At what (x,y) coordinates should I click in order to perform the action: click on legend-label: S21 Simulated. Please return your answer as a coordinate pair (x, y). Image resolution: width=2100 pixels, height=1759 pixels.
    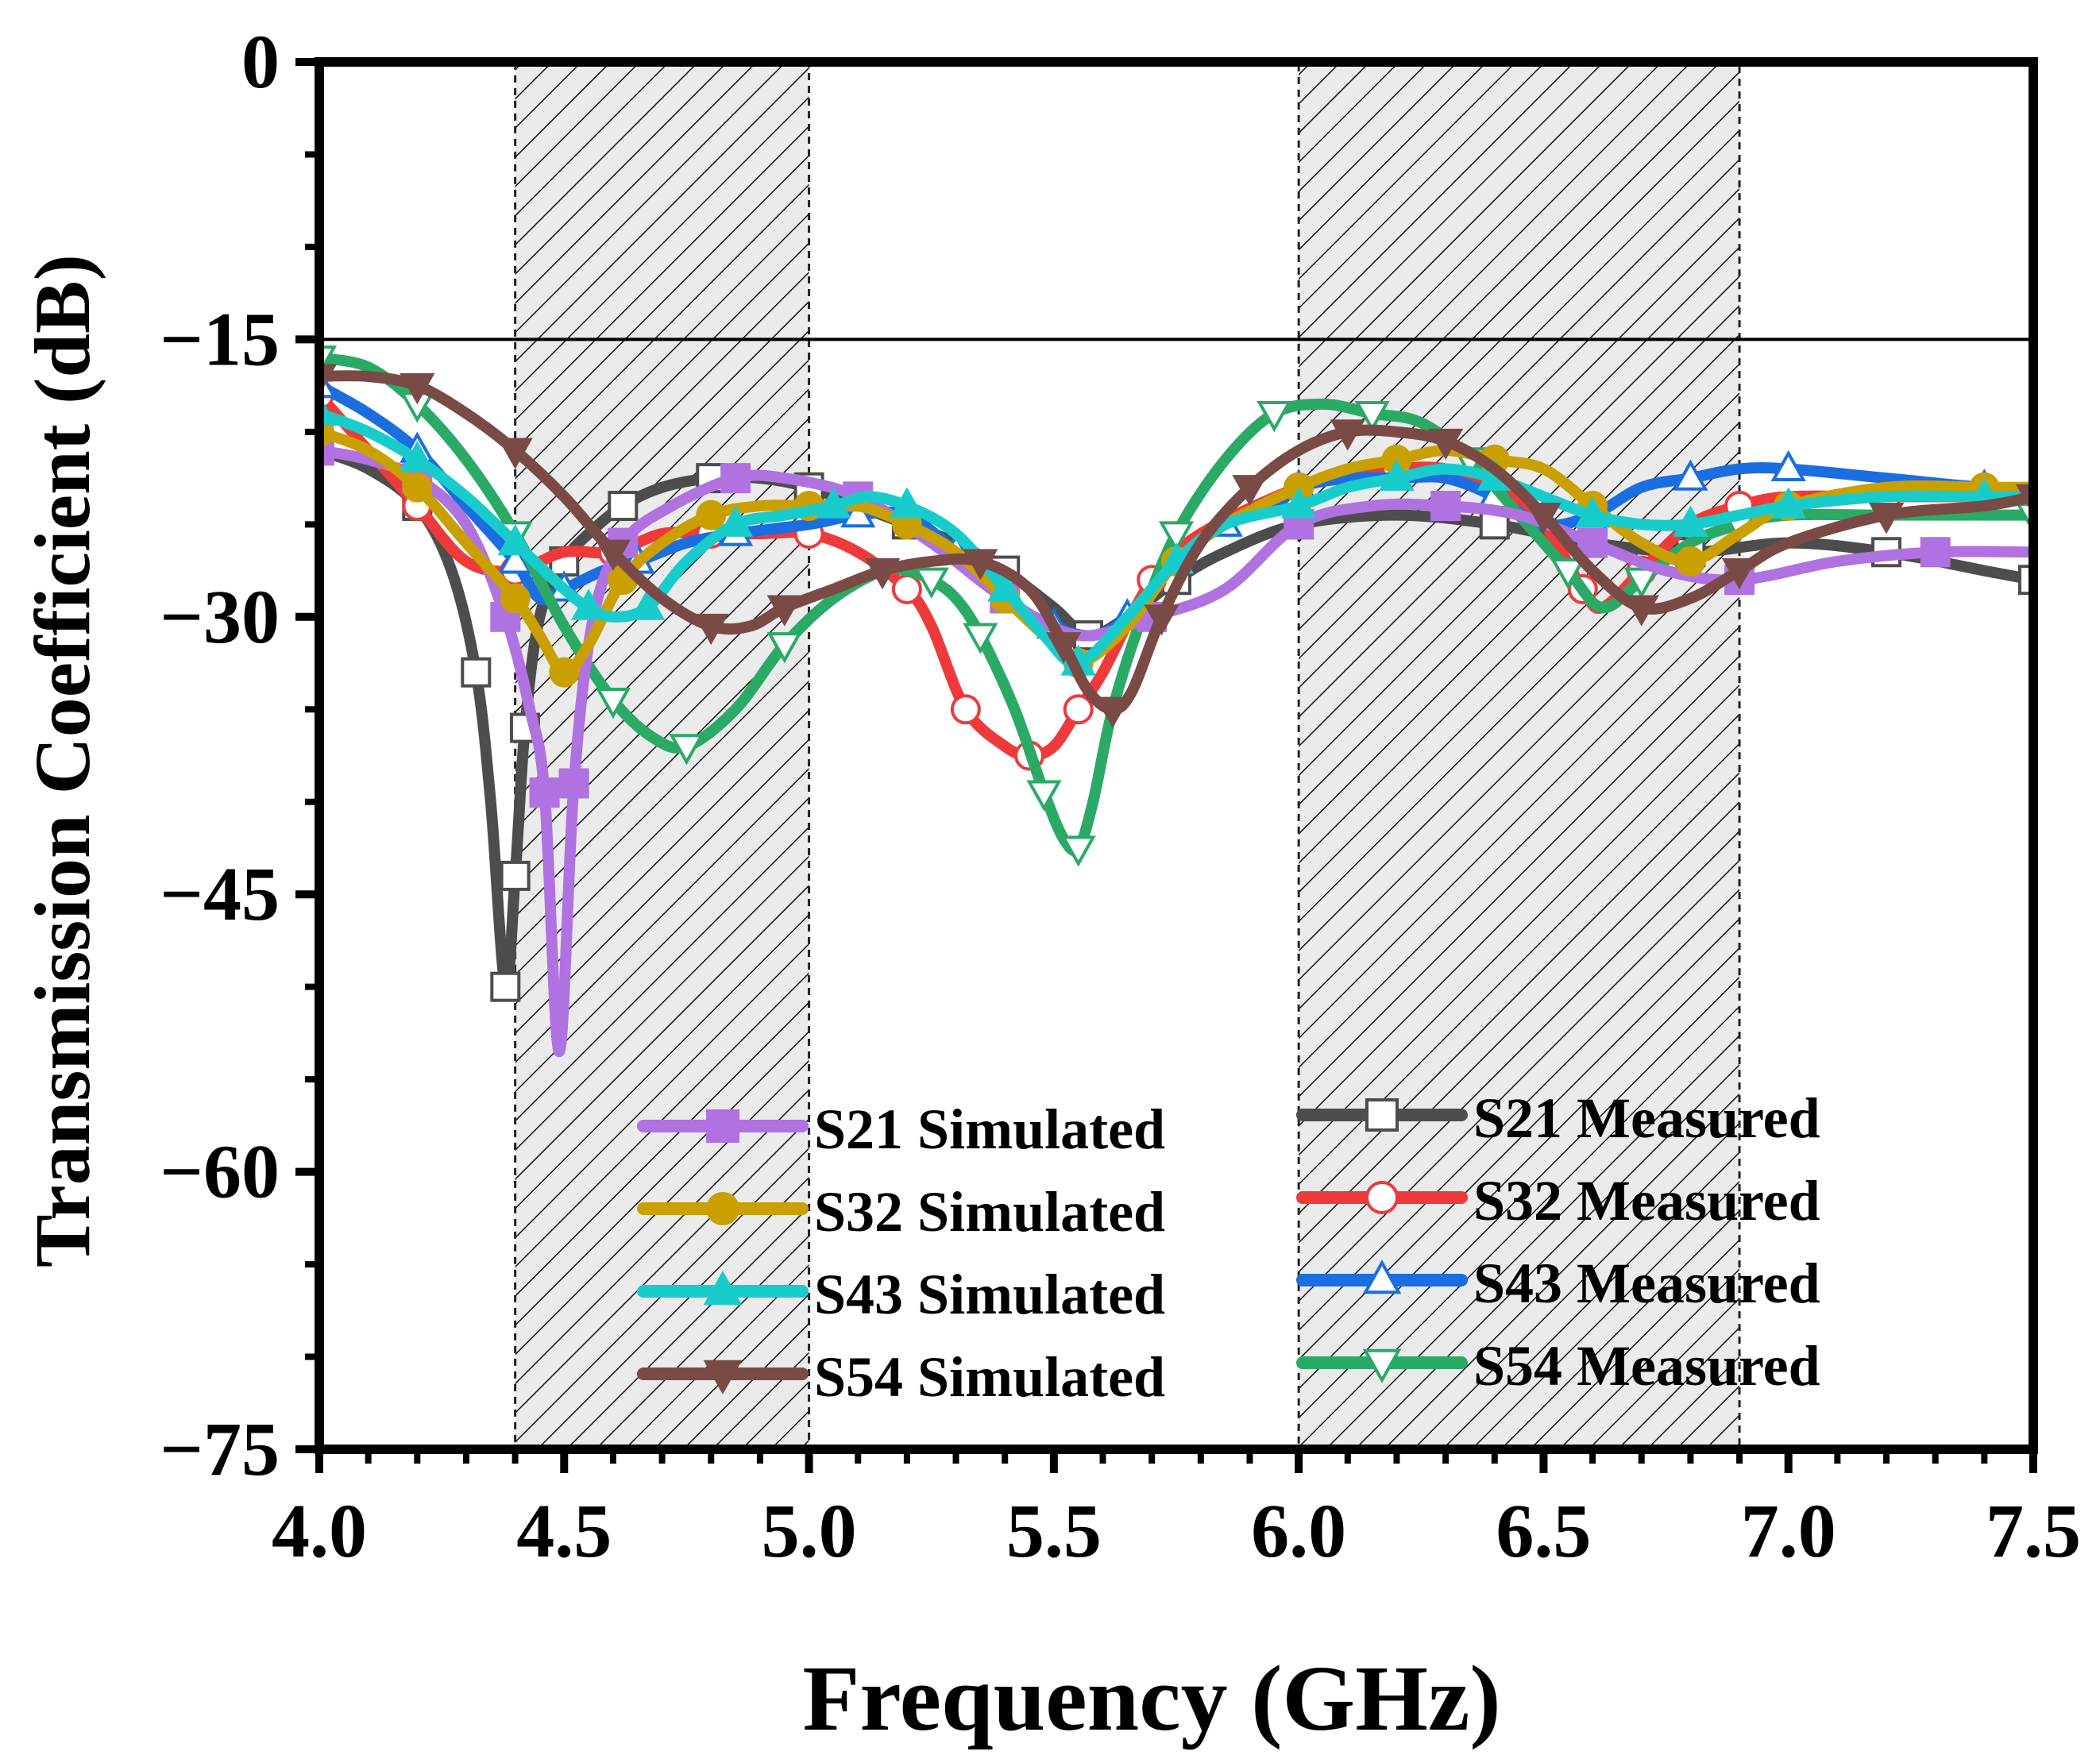
    Looking at the image, I should click on (989, 1129).